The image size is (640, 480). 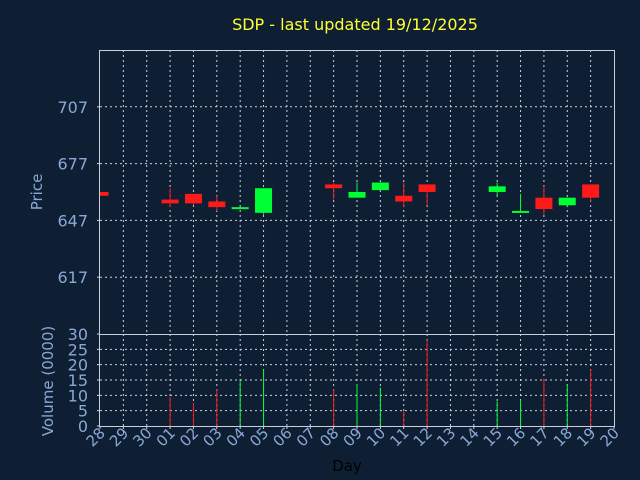 I want to click on price-tick-label: 647, so click(x=72, y=220).